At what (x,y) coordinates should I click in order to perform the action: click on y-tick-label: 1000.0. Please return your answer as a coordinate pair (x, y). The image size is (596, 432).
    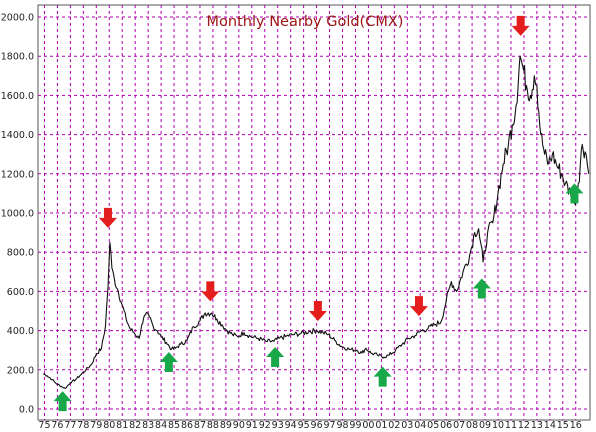
    Looking at the image, I should click on (17, 214).